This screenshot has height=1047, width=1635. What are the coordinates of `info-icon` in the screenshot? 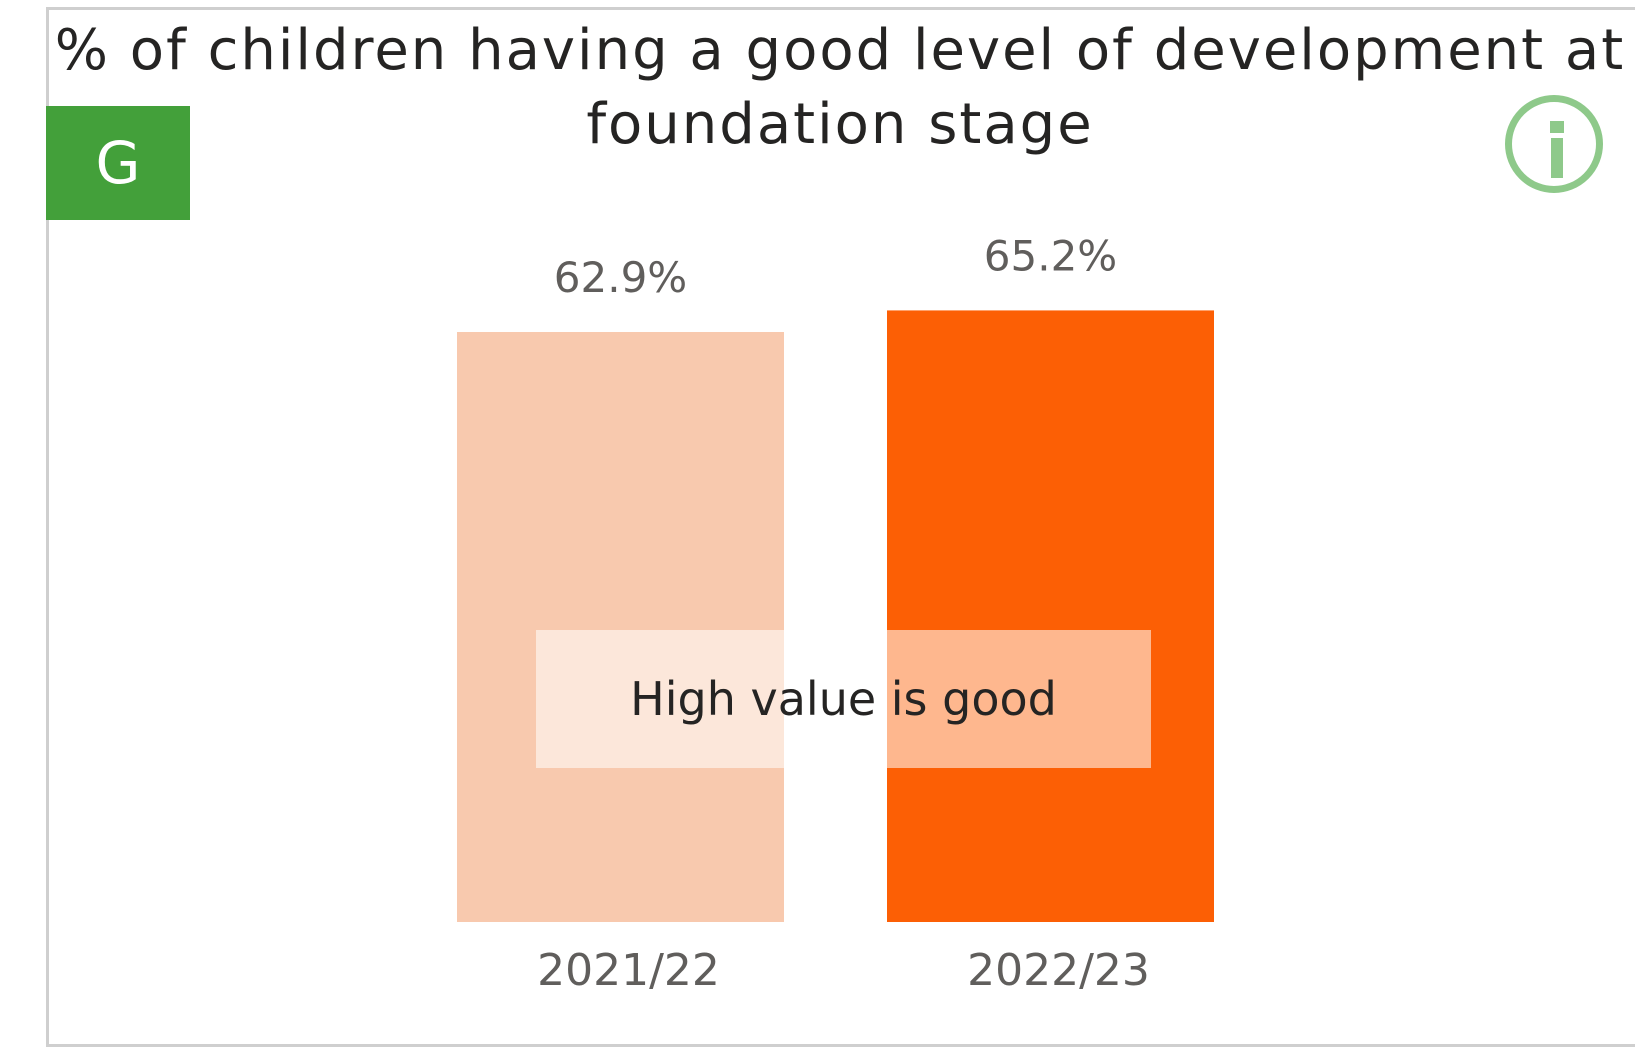 It's located at (1554, 144).